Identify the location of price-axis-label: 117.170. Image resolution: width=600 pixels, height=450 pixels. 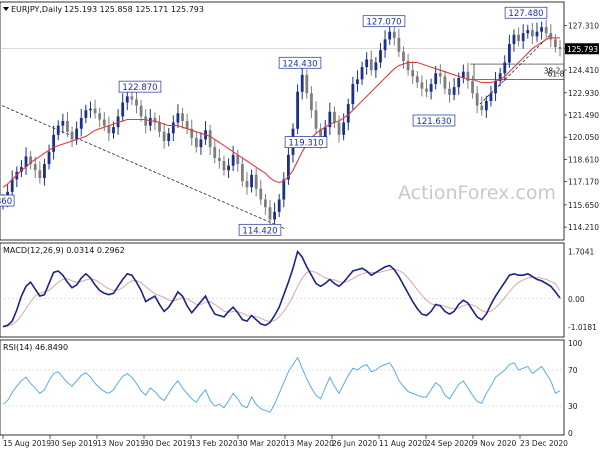
(583, 182).